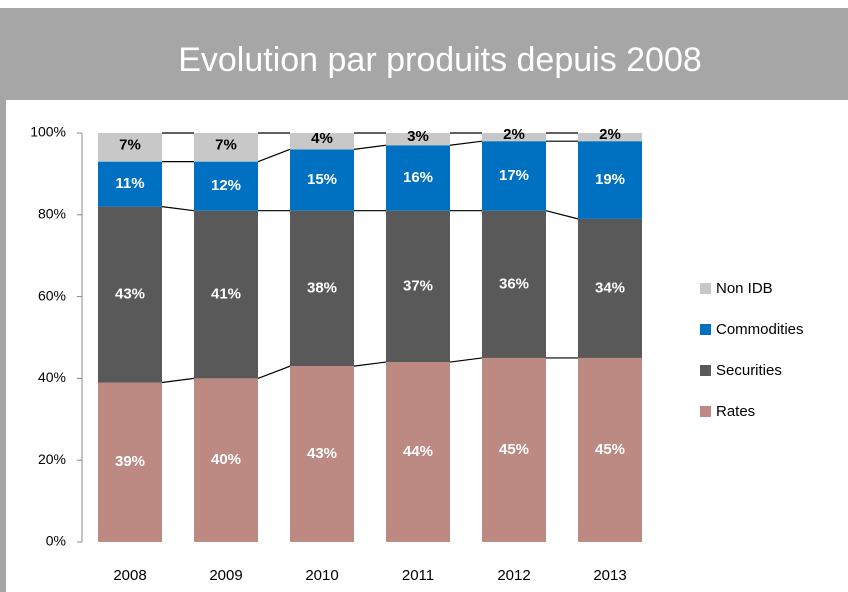  I want to click on data-label: 44%, so click(418, 451).